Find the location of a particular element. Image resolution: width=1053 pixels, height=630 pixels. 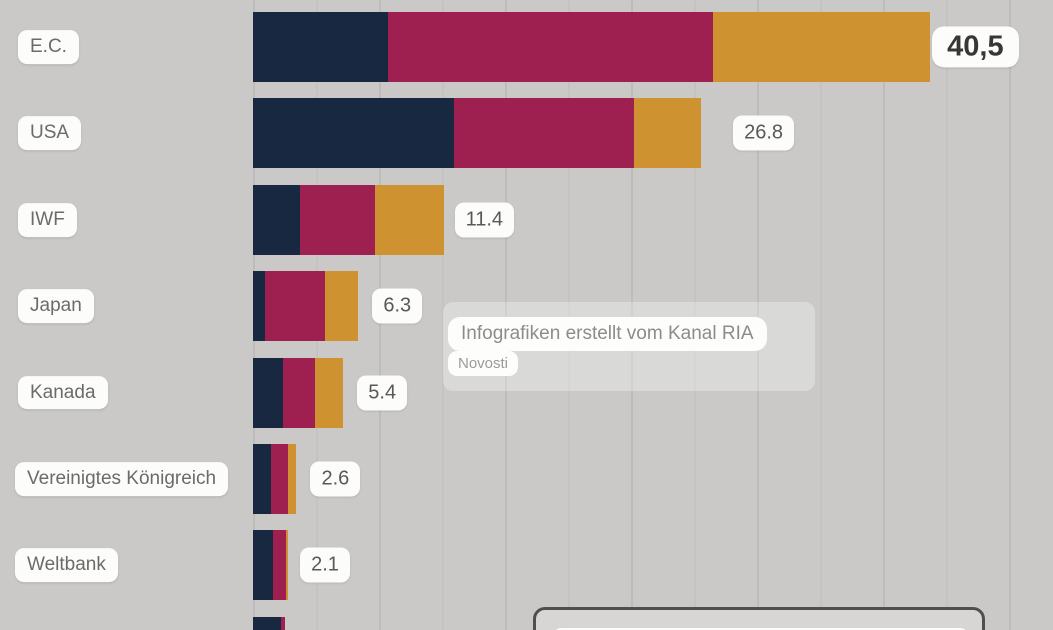

value-label: 40,5 is located at coordinates (975, 47).